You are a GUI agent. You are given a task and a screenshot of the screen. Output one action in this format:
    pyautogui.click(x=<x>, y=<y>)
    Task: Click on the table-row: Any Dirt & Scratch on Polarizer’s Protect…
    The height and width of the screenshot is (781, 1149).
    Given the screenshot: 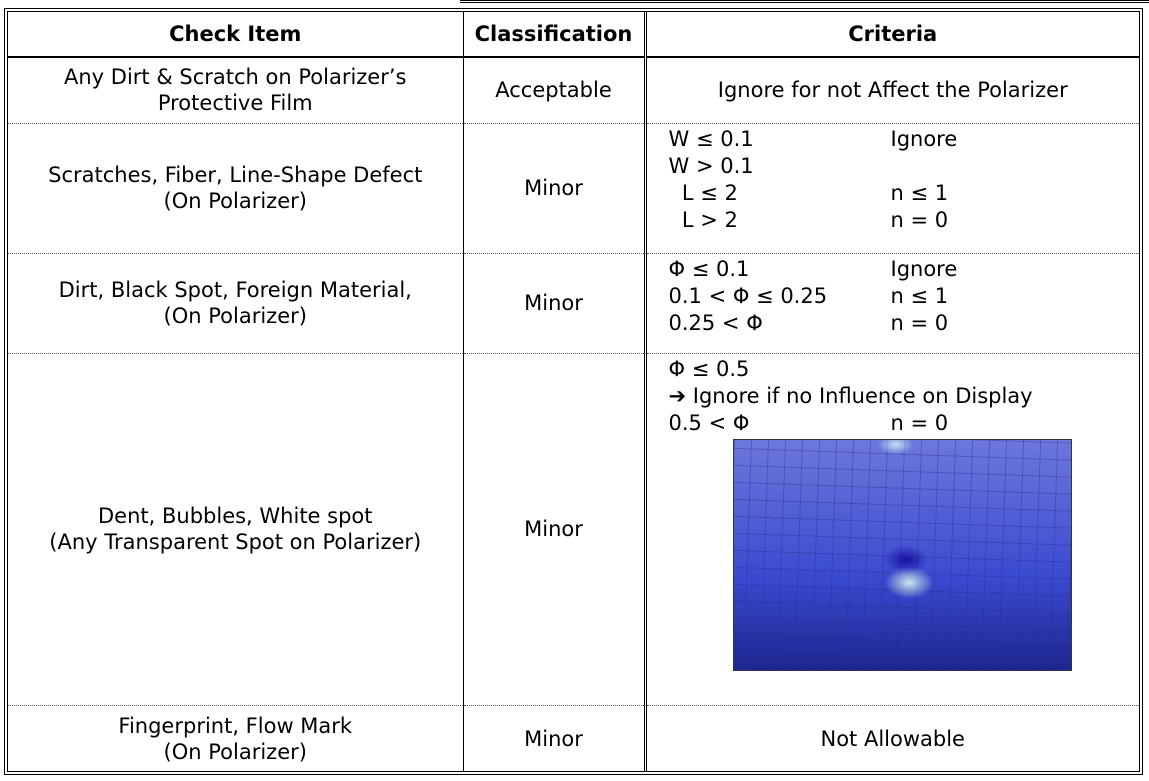 What is the action you would take?
    pyautogui.click(x=573, y=89)
    